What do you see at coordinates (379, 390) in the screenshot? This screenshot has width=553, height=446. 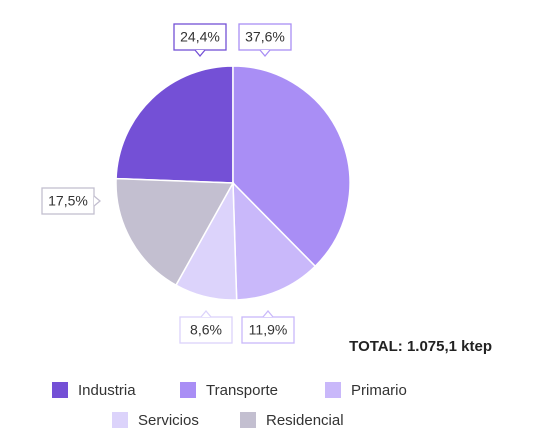 I see `legend-label: Primario` at bounding box center [379, 390].